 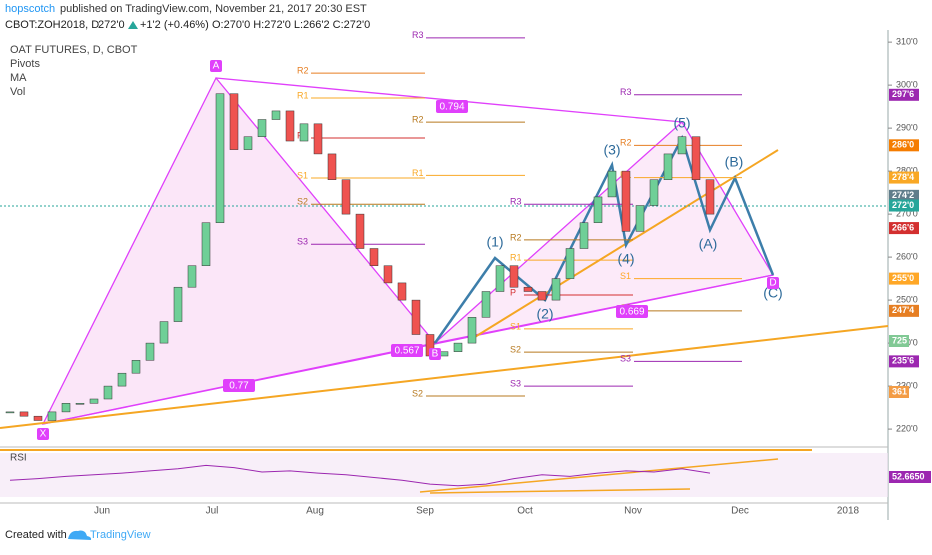 What do you see at coordinates (30, 9) in the screenshot?
I see `author: hopscotch` at bounding box center [30, 9].